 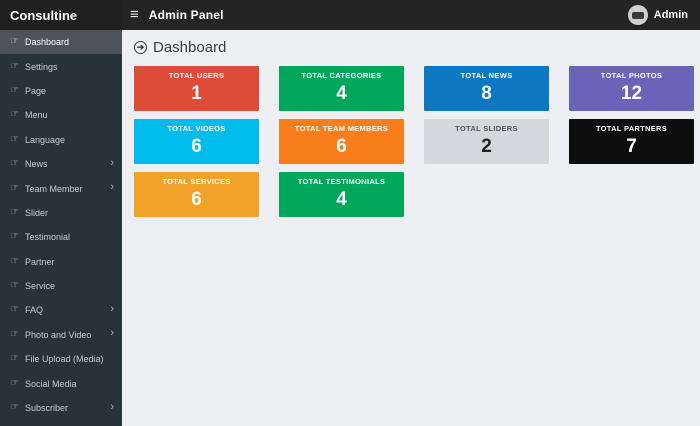 What do you see at coordinates (46, 408) in the screenshot?
I see `sidebar-item-label: Subscriber` at bounding box center [46, 408].